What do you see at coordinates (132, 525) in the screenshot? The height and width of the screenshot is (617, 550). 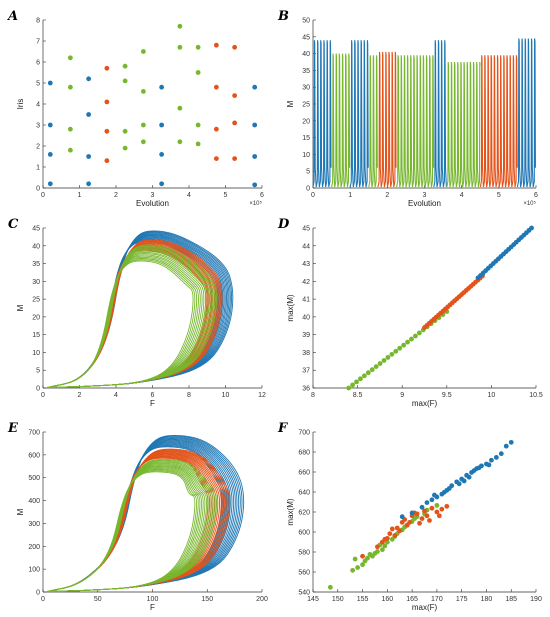 I see `cycle-green` at bounding box center [132, 525].